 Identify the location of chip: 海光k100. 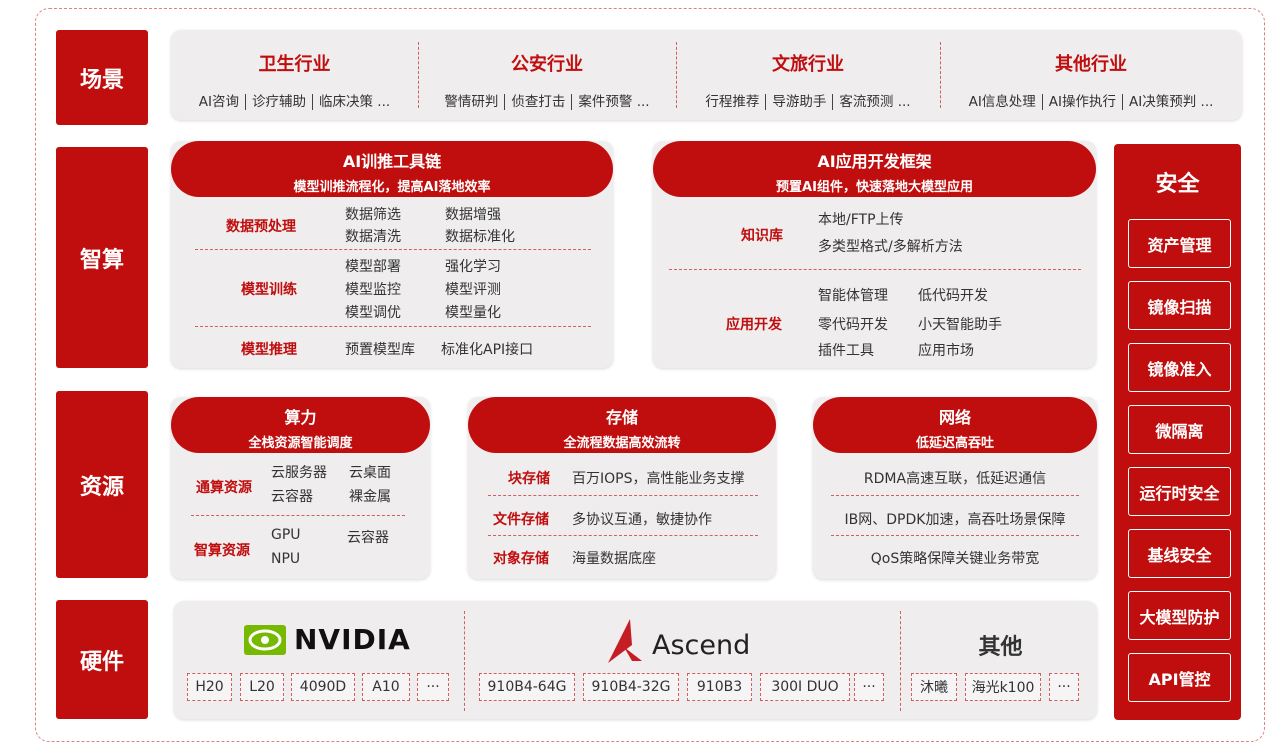
(1003, 687).